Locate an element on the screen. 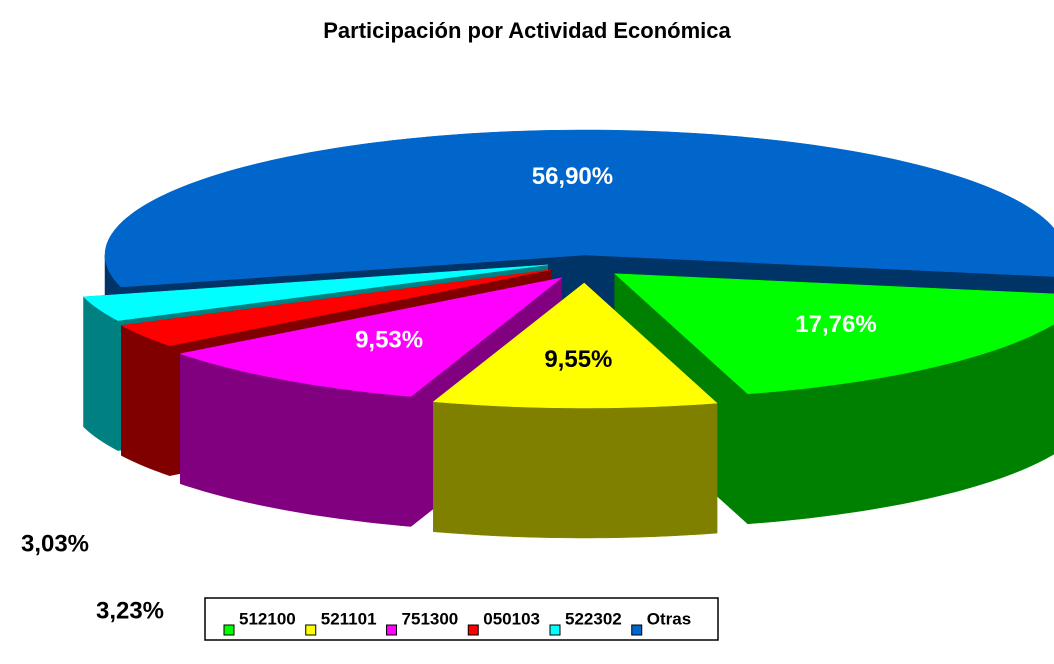  legend-label: 751300 is located at coordinates (430, 618).